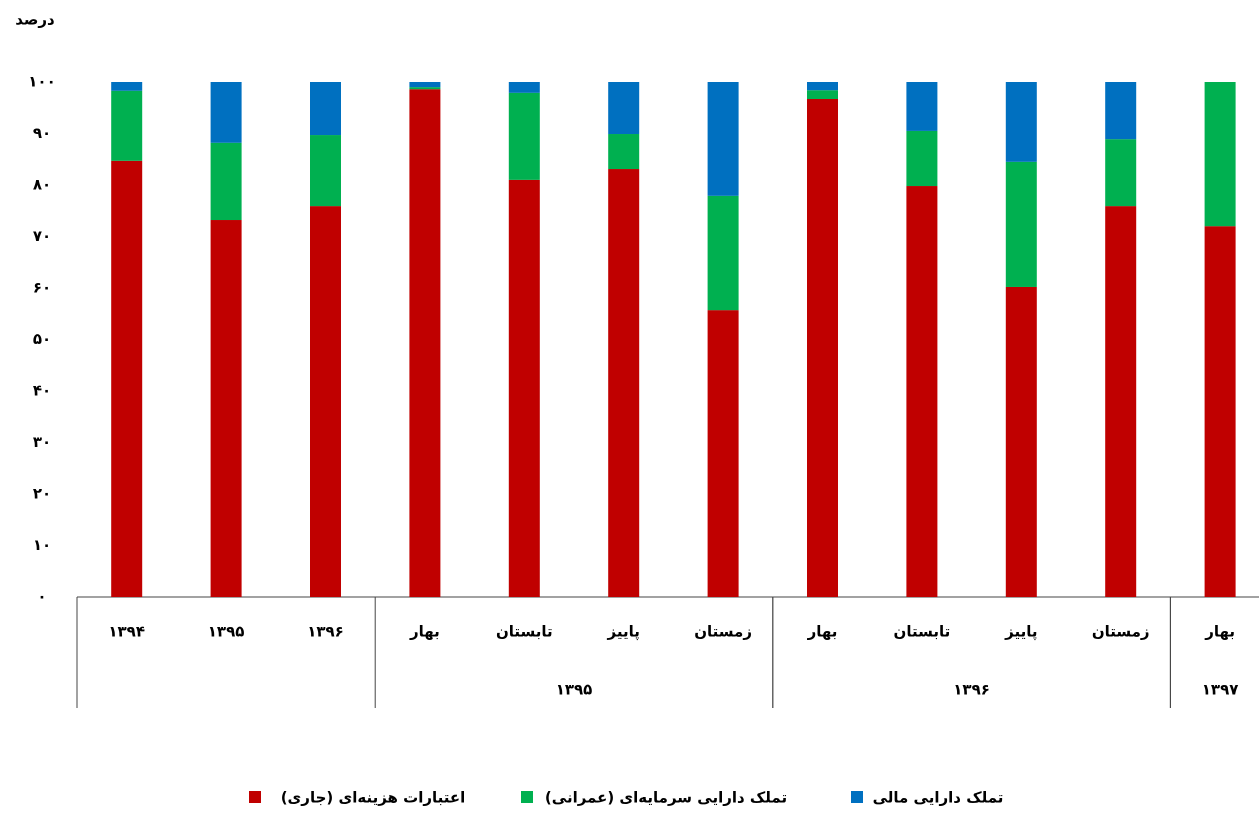  Describe the element at coordinates (325, 632) in the screenshot. I see `x-tick-label: ۱۳۹۶` at that location.